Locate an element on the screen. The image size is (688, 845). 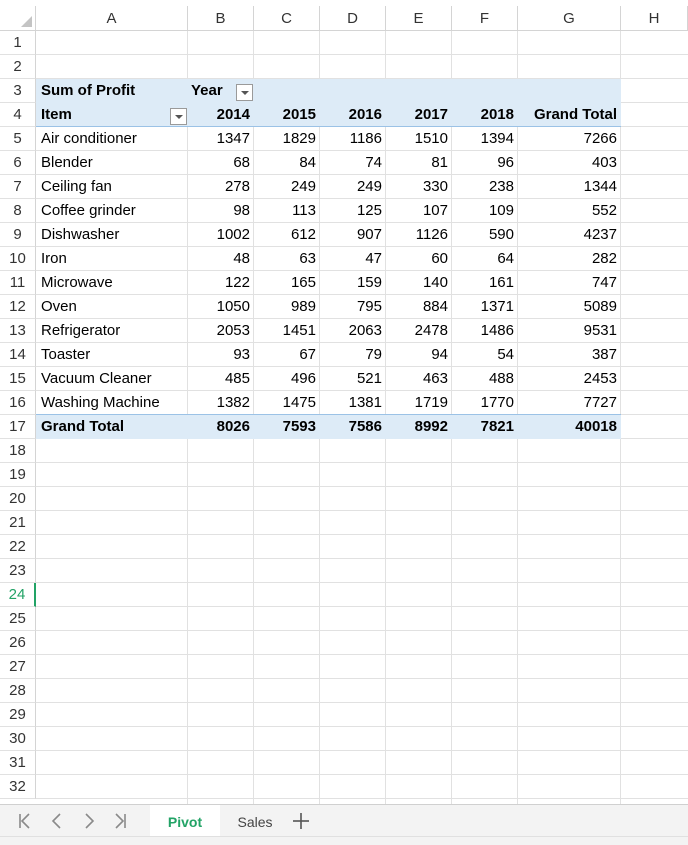
pivot-value-cell: 795 is located at coordinates (369, 306).